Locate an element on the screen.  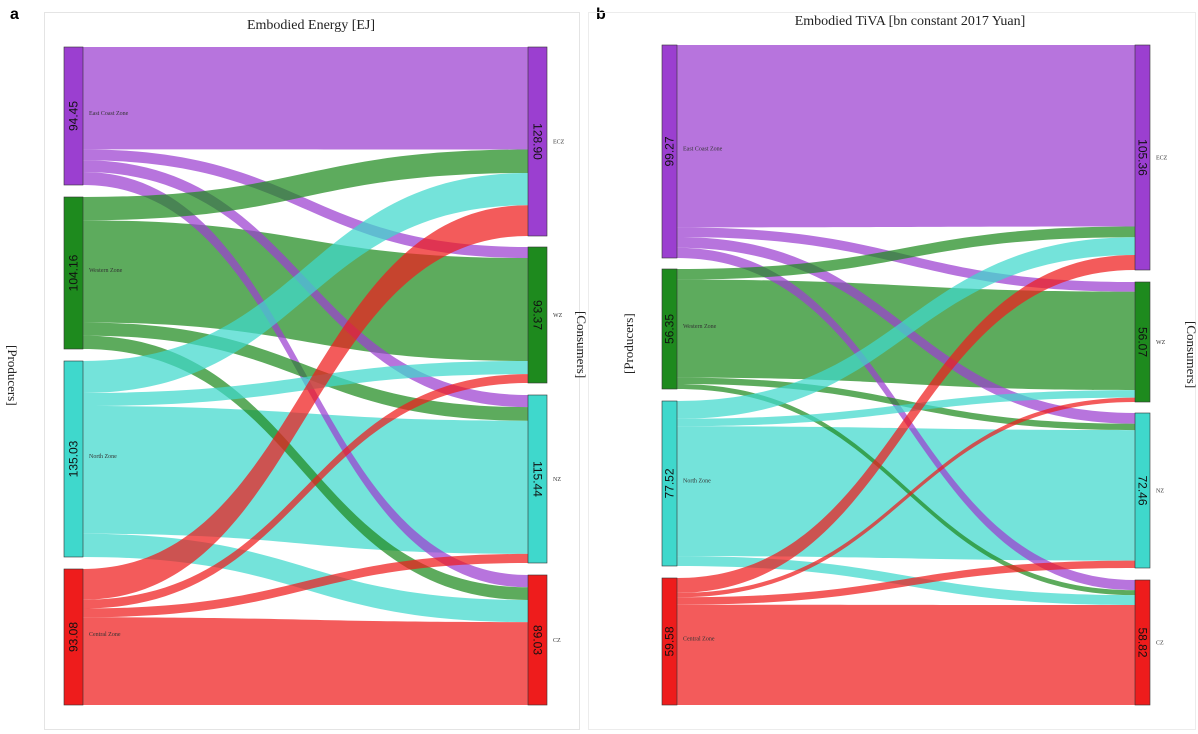
consumer-value-cz: 58.82 is located at coordinates (1143, 642).